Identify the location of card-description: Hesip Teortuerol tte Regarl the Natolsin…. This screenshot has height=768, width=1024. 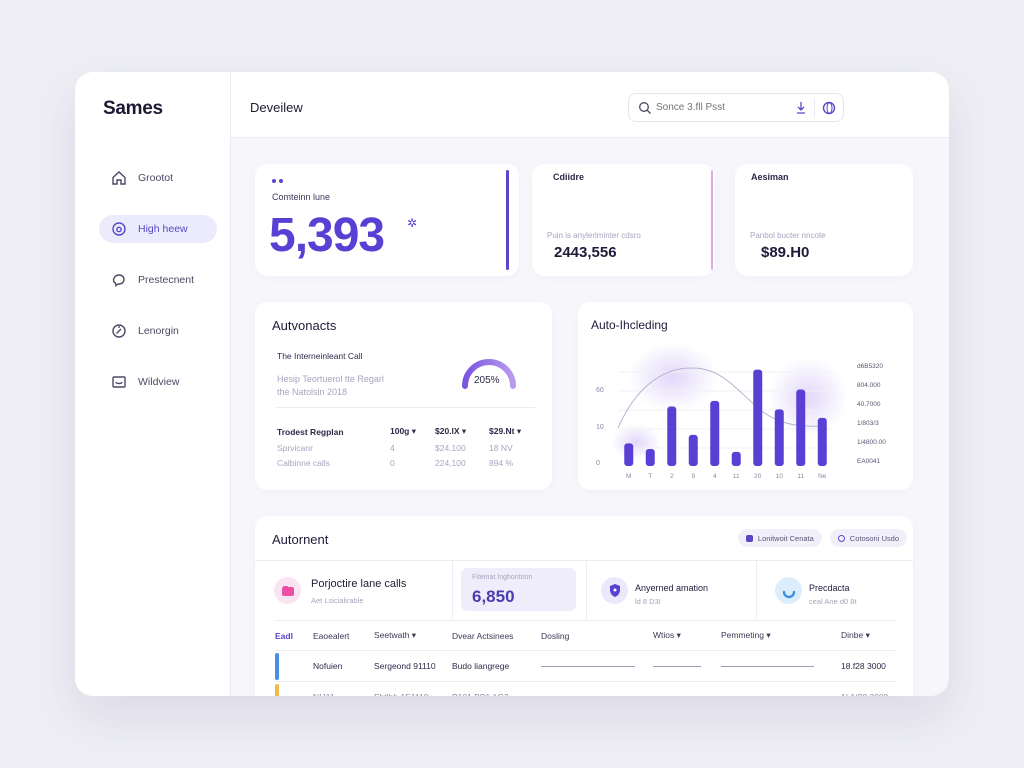
(330, 385).